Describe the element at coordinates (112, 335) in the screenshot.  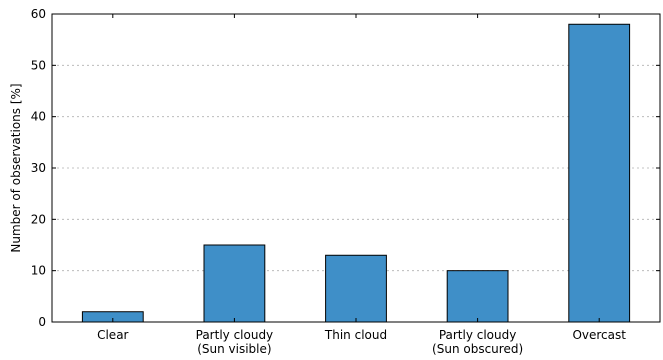
I see `x-tick-label: Clear` at that location.